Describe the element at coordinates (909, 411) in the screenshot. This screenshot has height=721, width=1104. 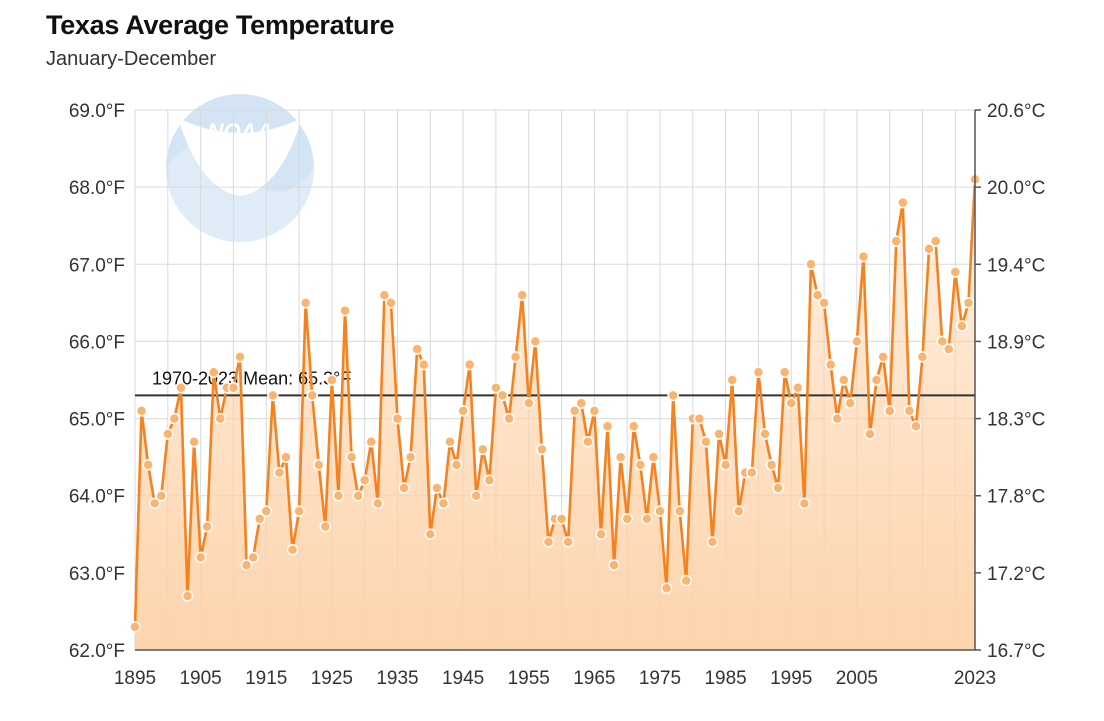
I see `data-point-2013` at that location.